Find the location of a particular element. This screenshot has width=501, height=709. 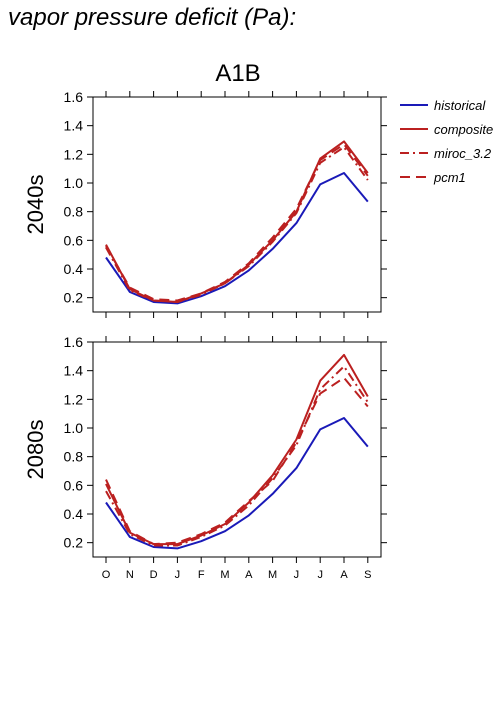

x-tick-label: F is located at coordinates (201, 575).